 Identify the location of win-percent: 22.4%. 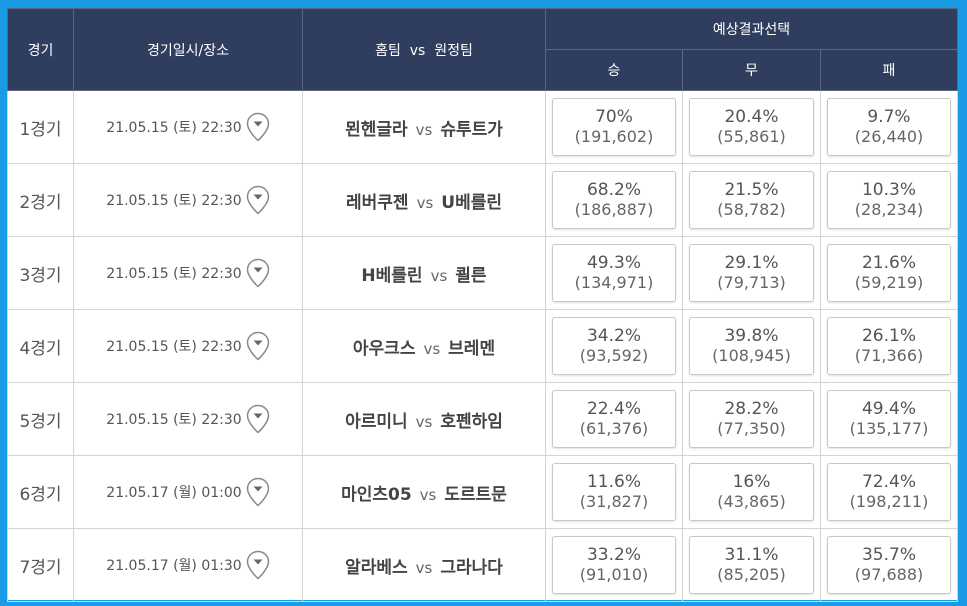
(613, 409).